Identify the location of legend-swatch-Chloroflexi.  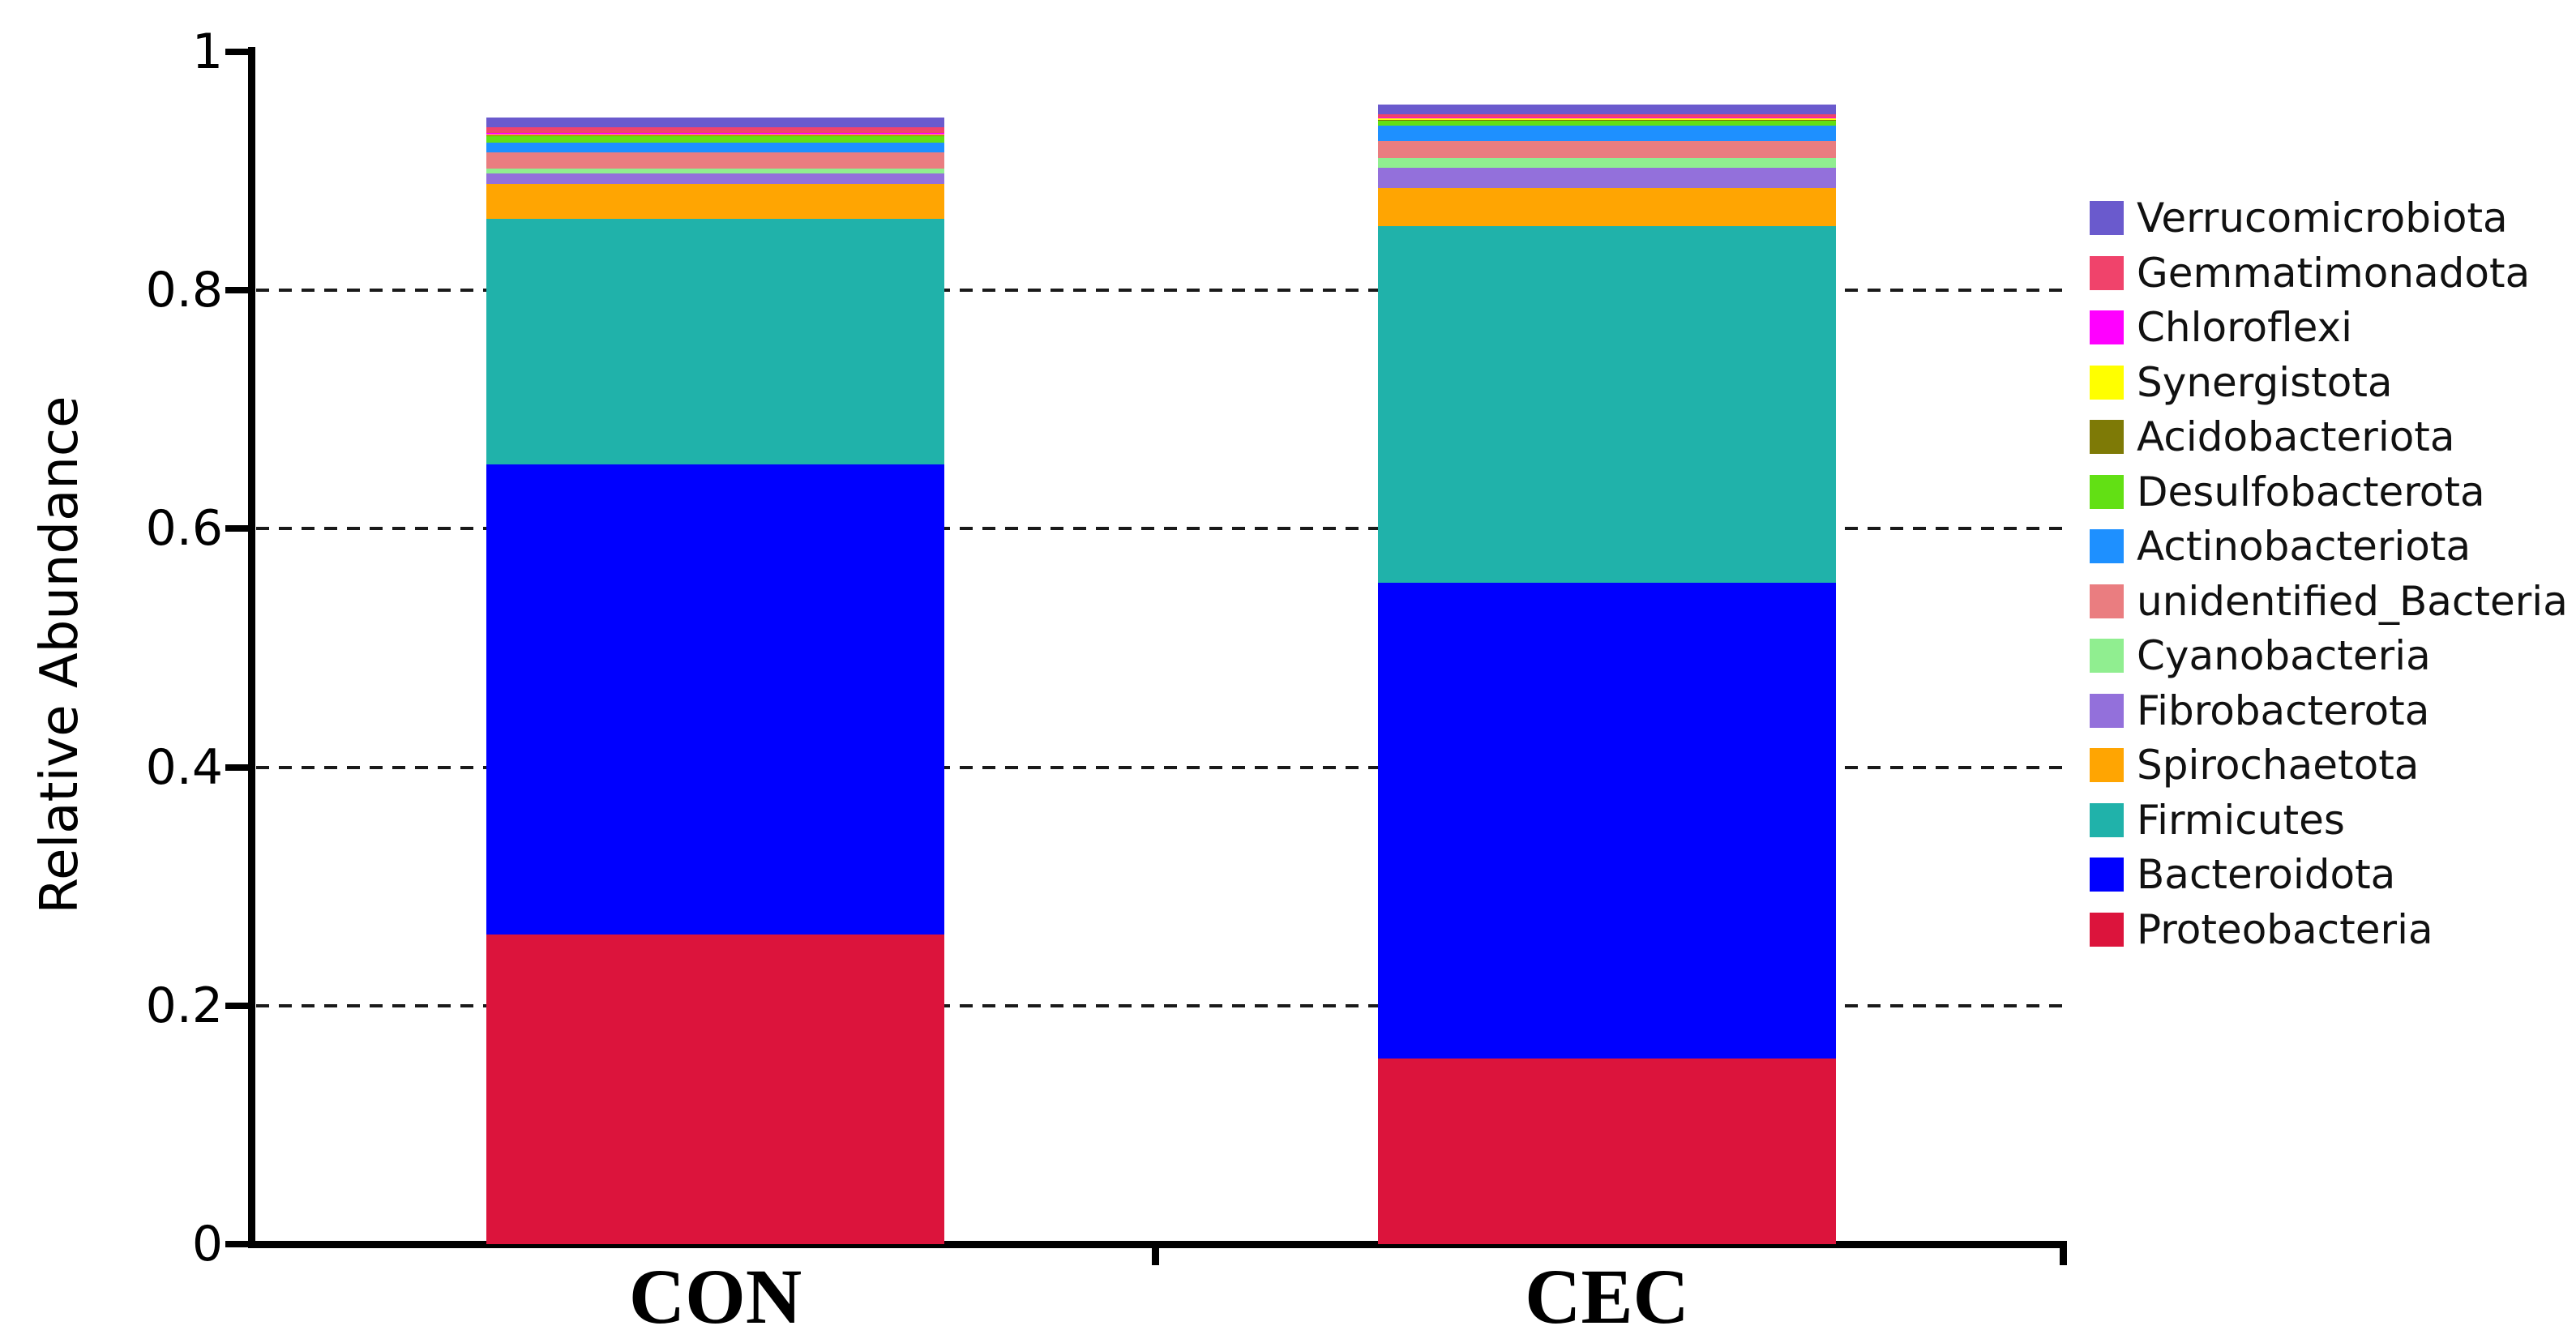
(2107, 327).